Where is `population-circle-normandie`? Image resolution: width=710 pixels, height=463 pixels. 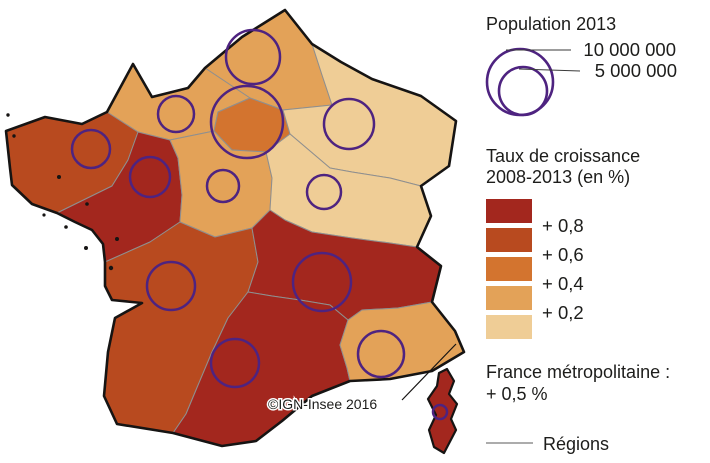 population-circle-normandie is located at coordinates (176, 114).